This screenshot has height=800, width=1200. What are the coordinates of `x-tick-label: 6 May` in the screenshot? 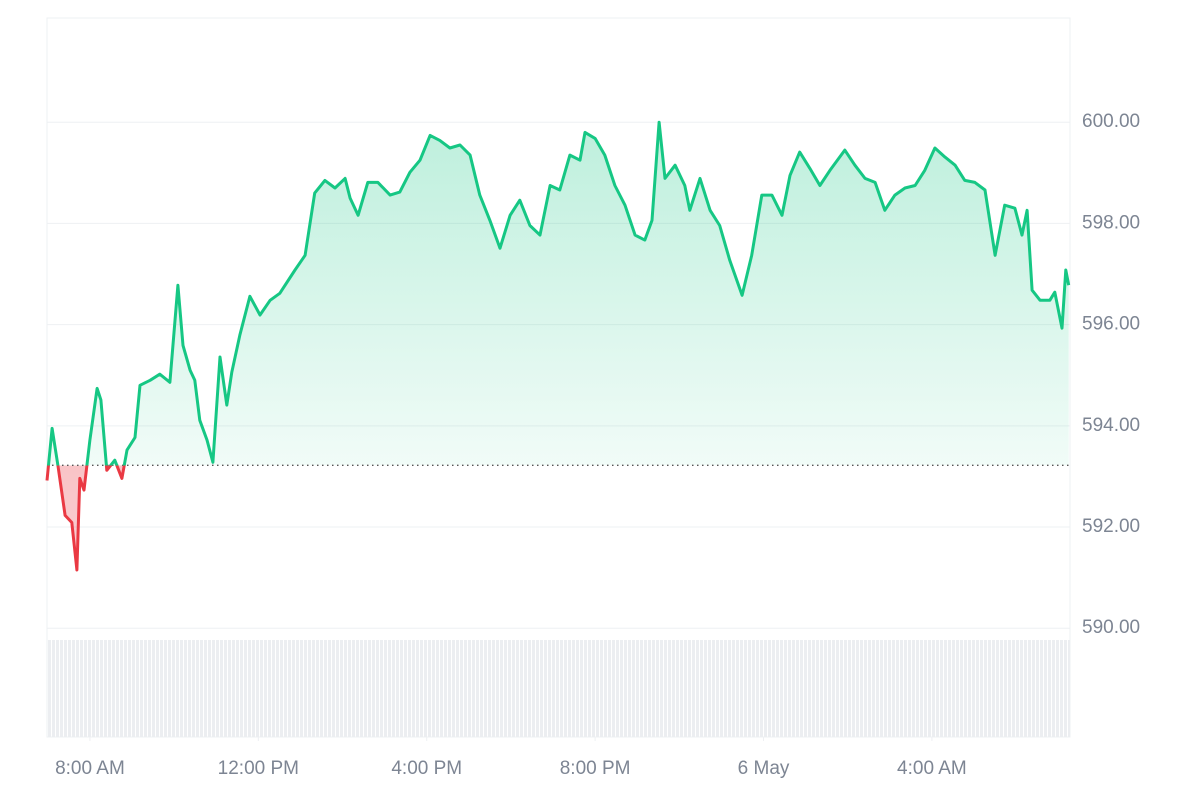 It's located at (764, 768).